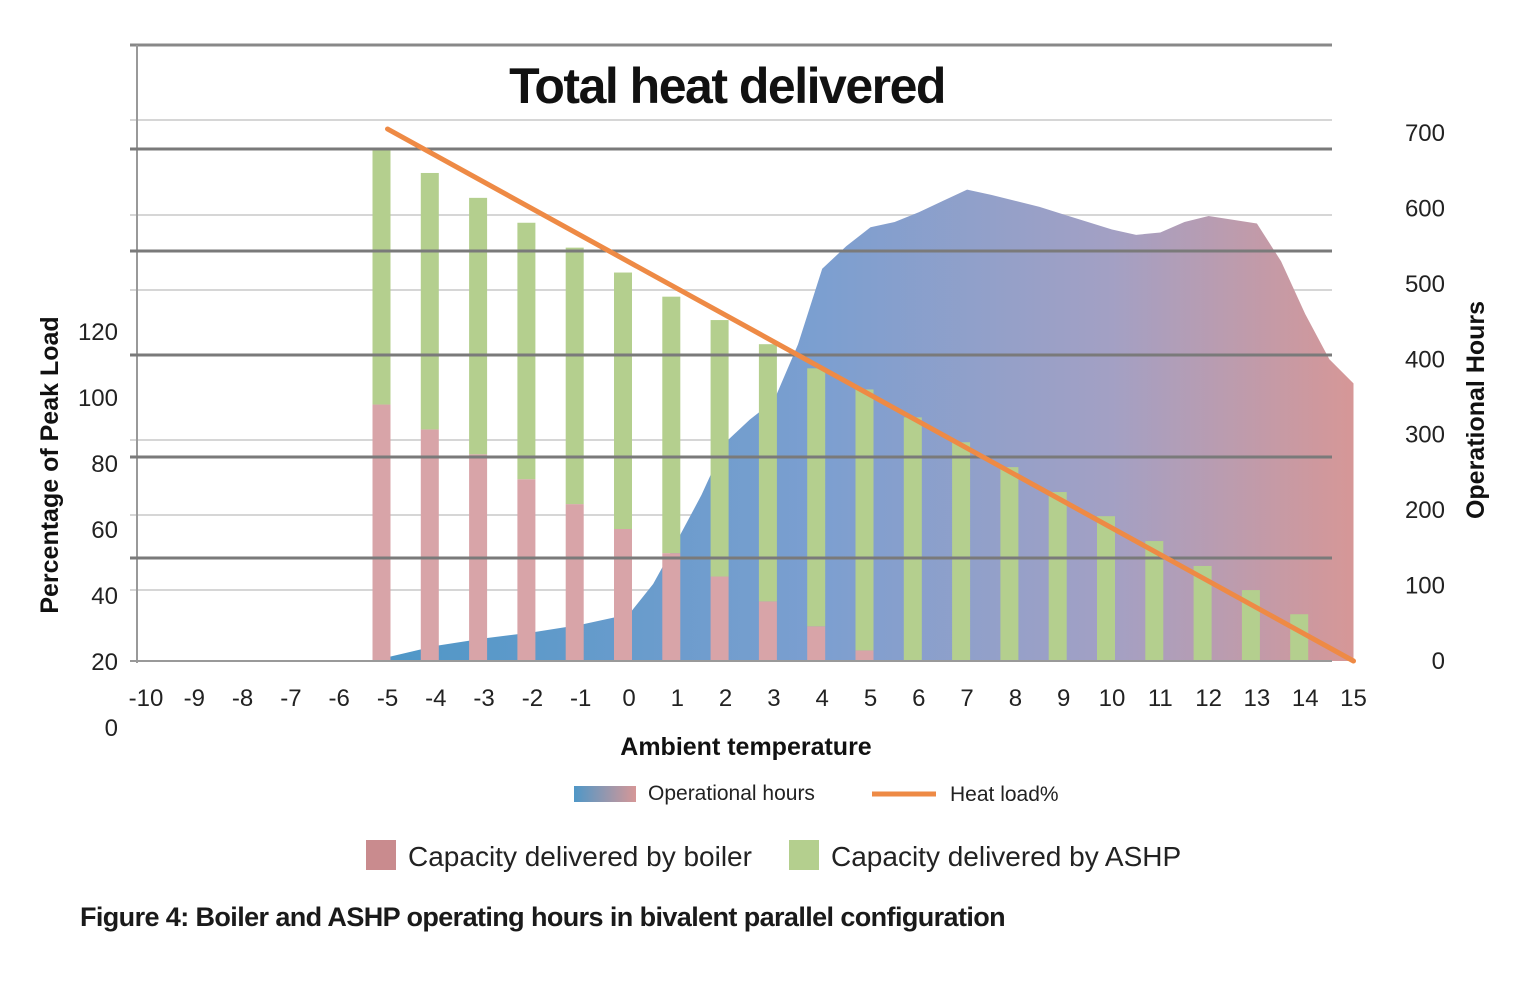 This screenshot has width=1528, height=992. I want to click on x-tick-label: 10, so click(1112, 698).